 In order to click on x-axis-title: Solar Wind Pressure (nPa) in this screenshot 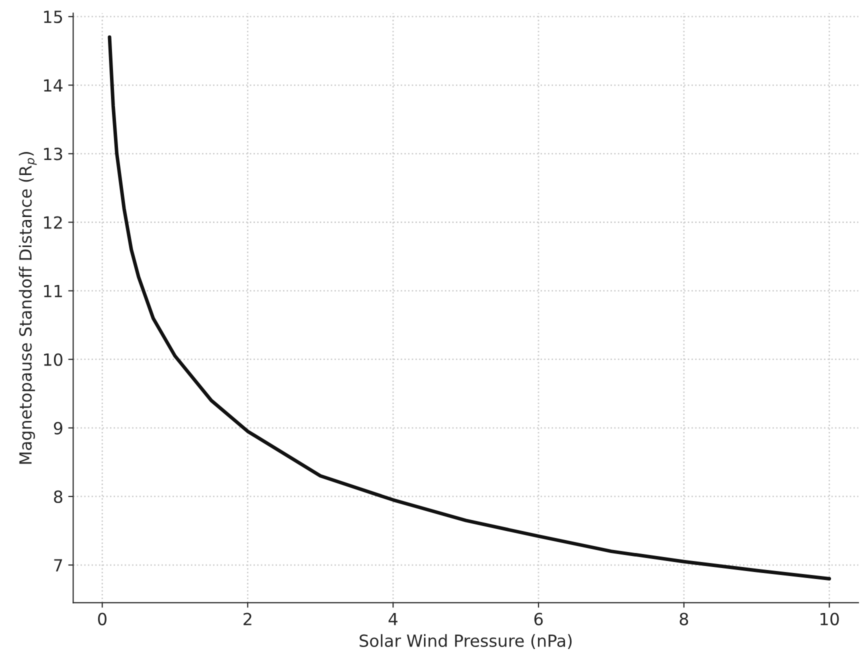, I will do `click(466, 641)`.